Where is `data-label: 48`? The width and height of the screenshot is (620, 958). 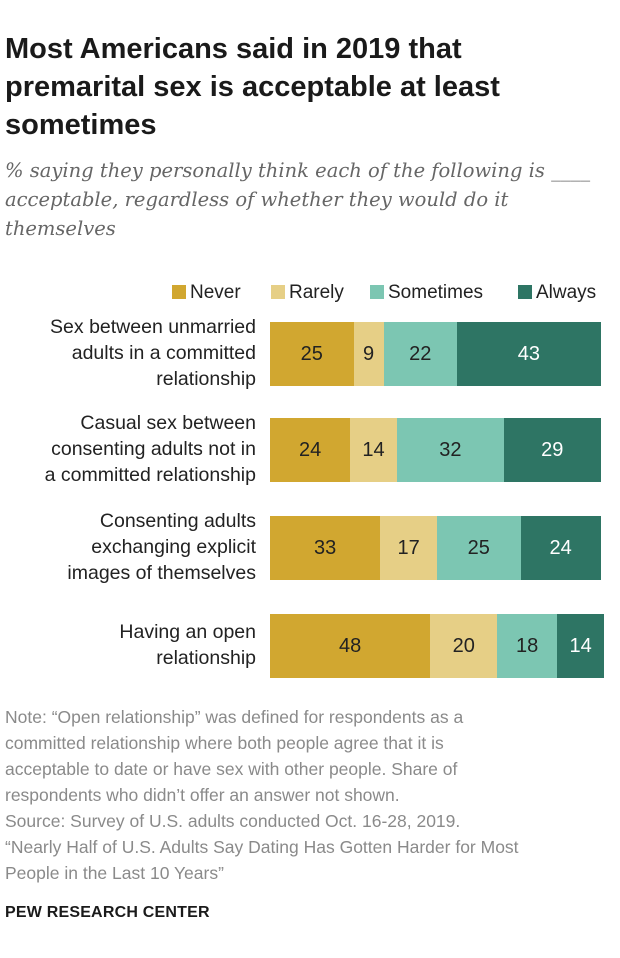 data-label: 48 is located at coordinates (350, 646).